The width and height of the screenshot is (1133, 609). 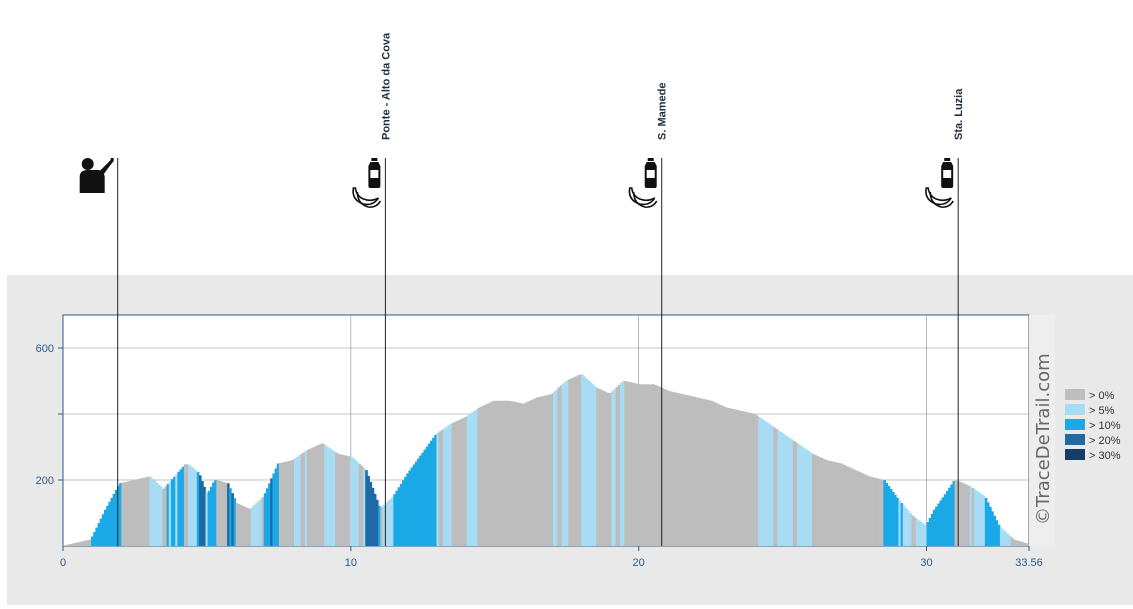 I want to click on drink-icon-bottle, so click(x=105, y=168).